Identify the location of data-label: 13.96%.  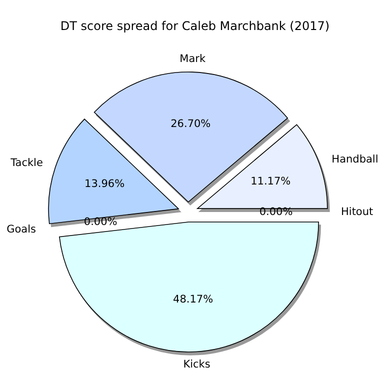
(104, 184).